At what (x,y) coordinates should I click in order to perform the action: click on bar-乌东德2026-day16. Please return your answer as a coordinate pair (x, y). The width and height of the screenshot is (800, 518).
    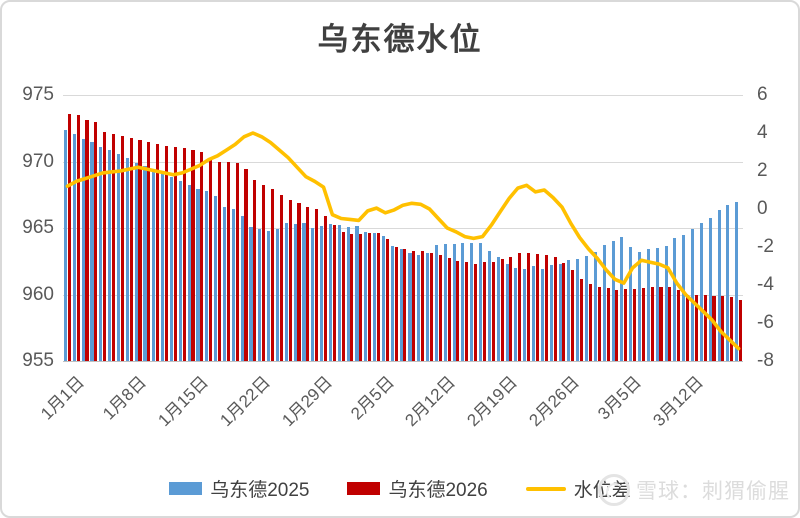
    Looking at the image, I should click on (202, 256).